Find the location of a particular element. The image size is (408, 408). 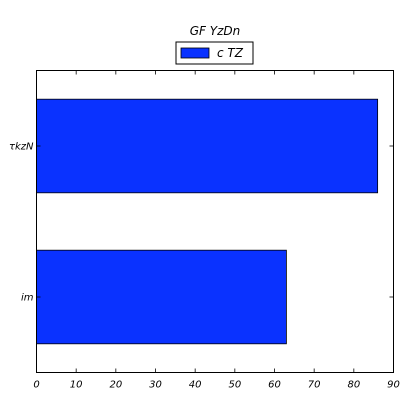

legend-box is located at coordinates (214, 53).